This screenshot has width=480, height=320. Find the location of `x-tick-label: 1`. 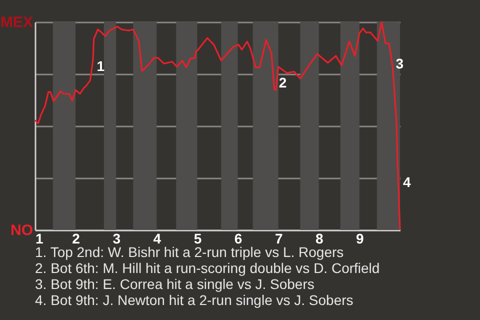

x-tick-label: 1 is located at coordinates (40, 238).